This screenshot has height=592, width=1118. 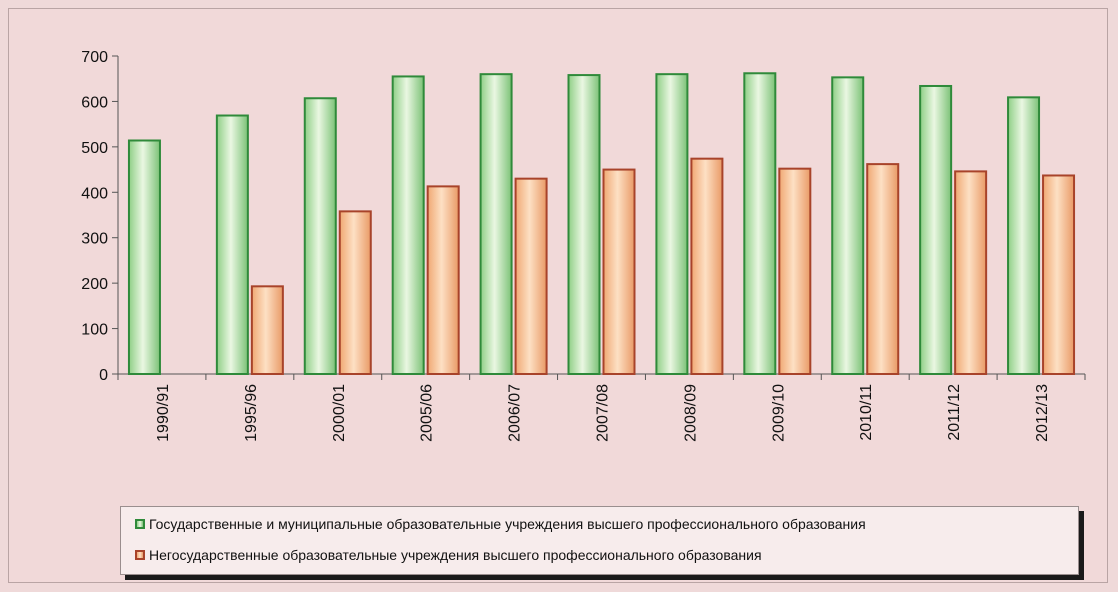 I want to click on y-tick-label: 100, so click(x=94, y=330).